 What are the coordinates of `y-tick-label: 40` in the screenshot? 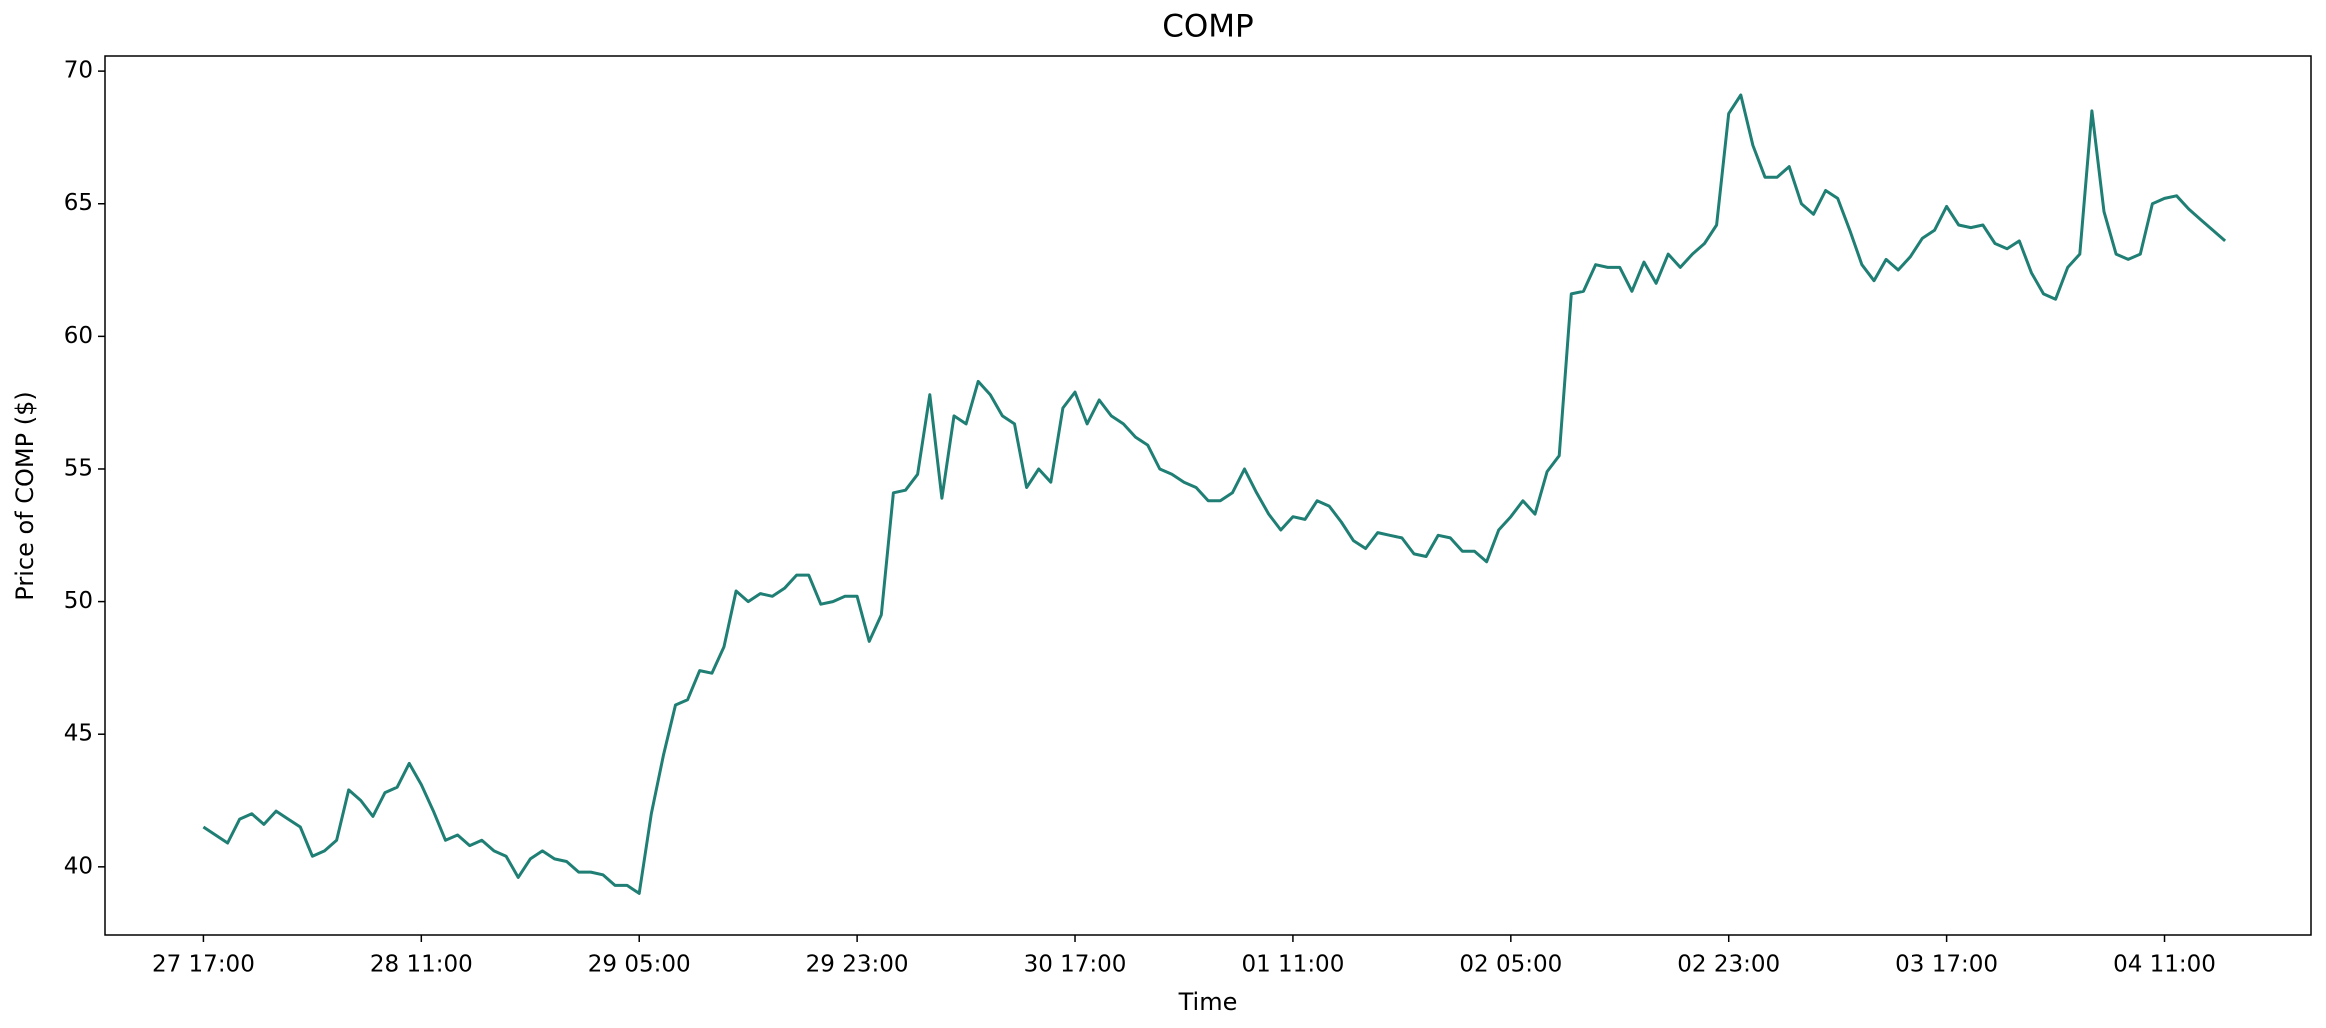 It's located at (78, 866).